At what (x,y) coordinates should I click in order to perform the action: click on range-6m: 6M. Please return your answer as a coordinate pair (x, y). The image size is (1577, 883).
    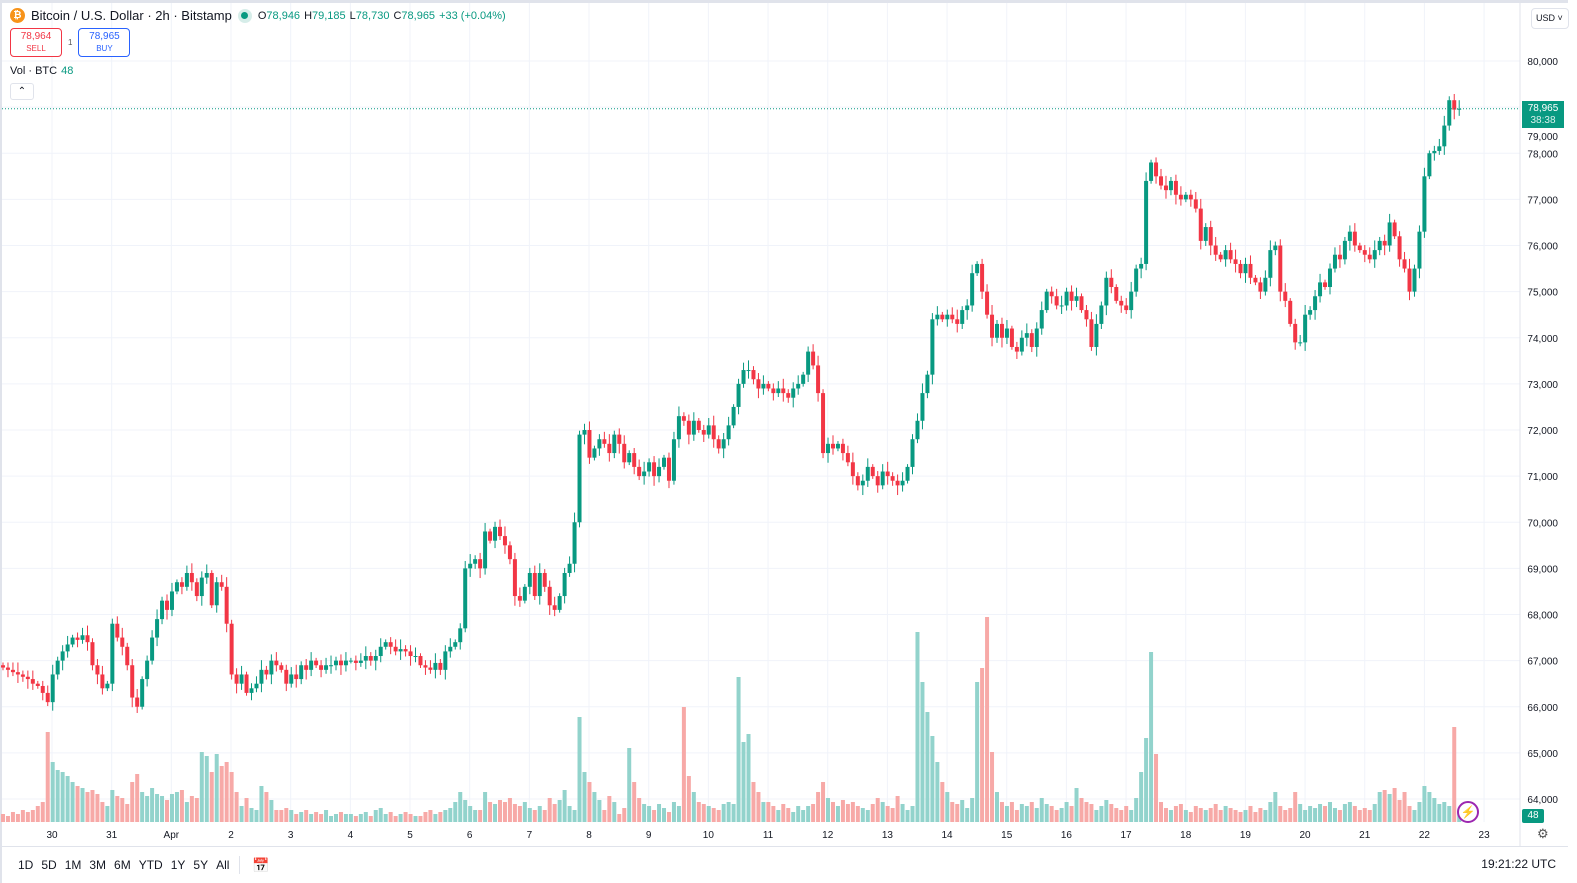
    Looking at the image, I should click on (122, 865).